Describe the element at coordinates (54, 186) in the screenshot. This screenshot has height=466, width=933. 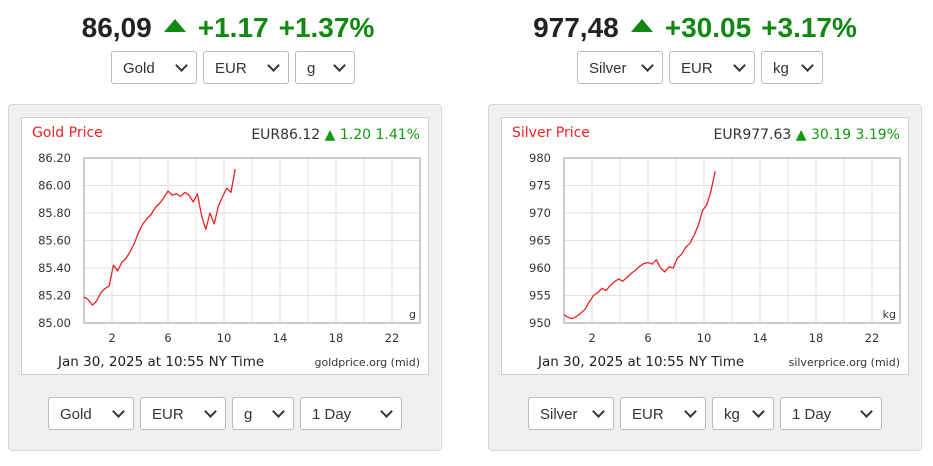
I see `y-tick-label: 86.00` at that location.